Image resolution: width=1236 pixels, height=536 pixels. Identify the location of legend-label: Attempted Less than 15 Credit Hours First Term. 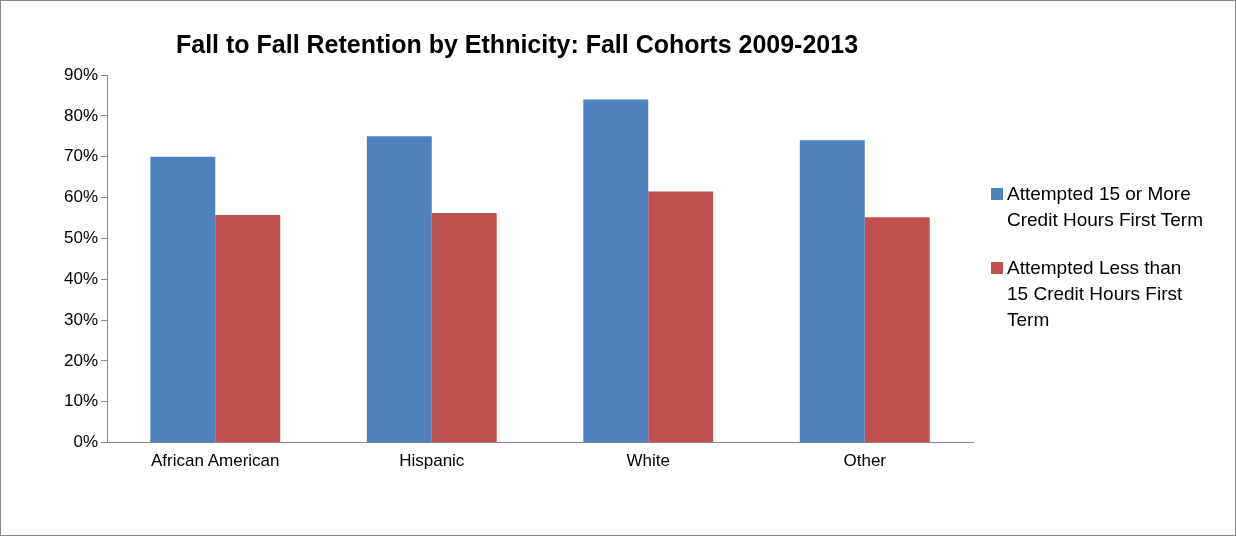
(1095, 294).